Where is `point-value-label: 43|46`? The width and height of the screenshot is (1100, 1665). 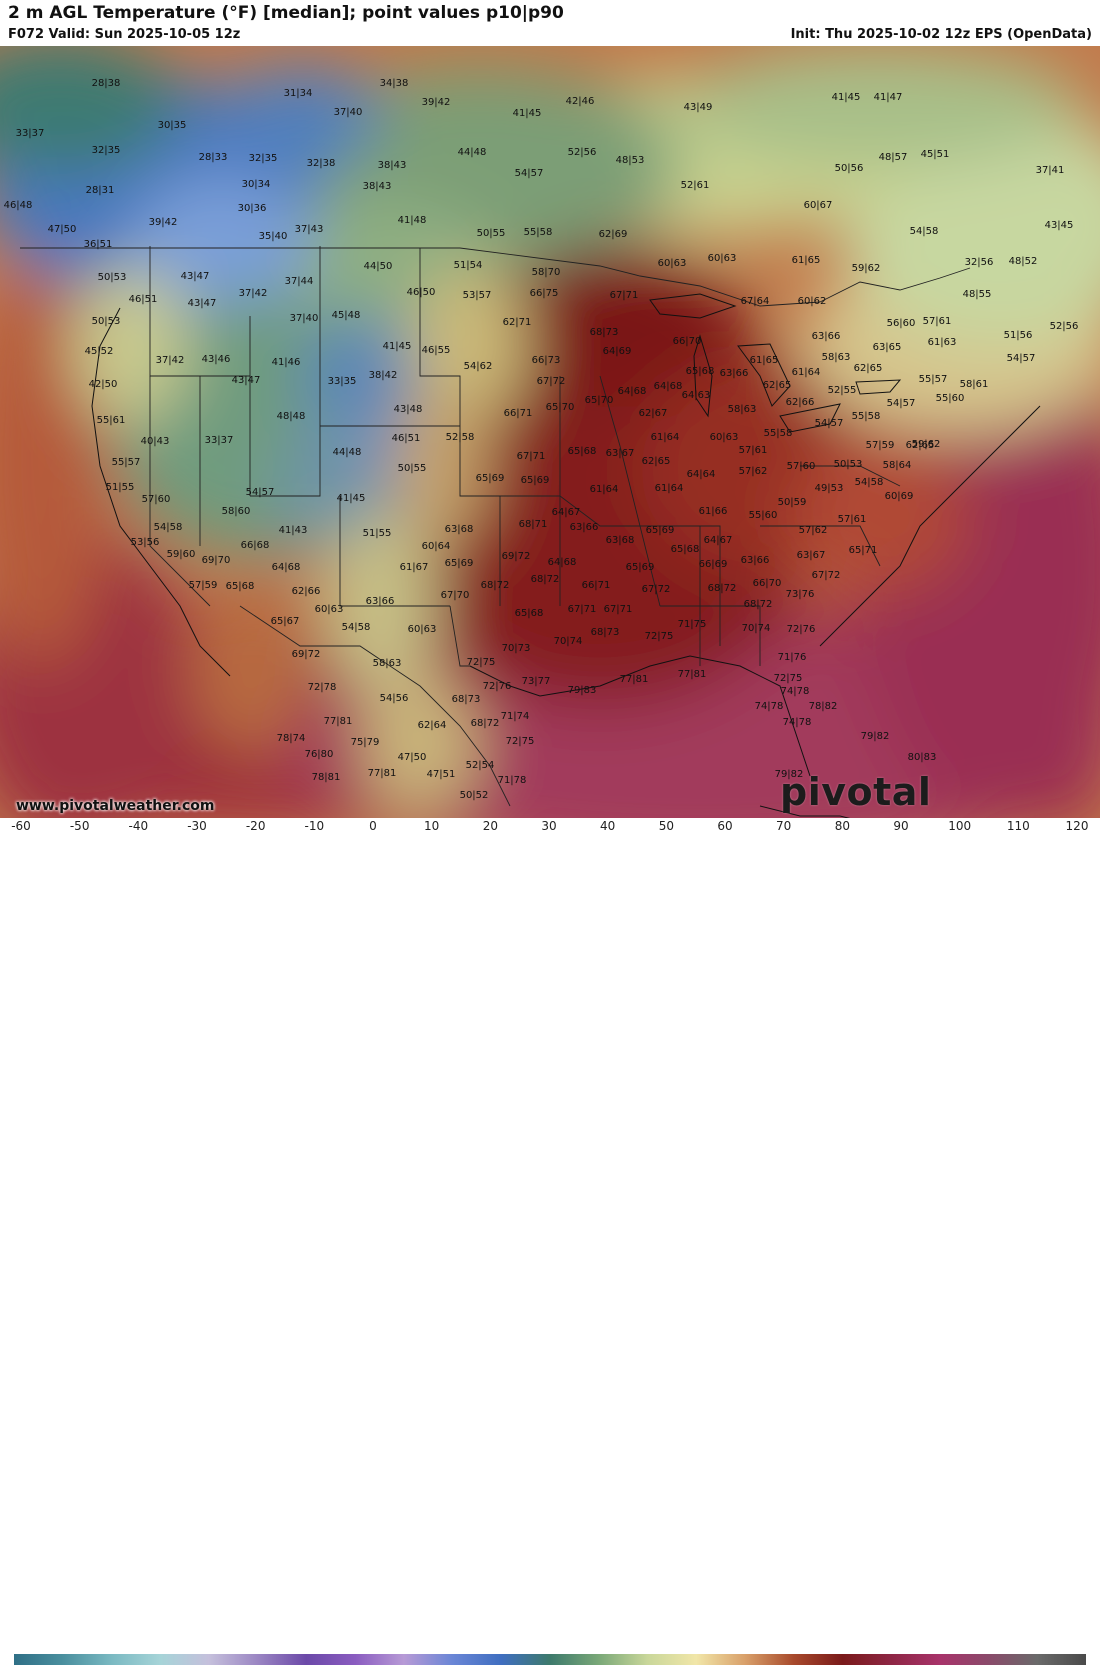
point-value-label: 43|46 is located at coordinates (216, 359).